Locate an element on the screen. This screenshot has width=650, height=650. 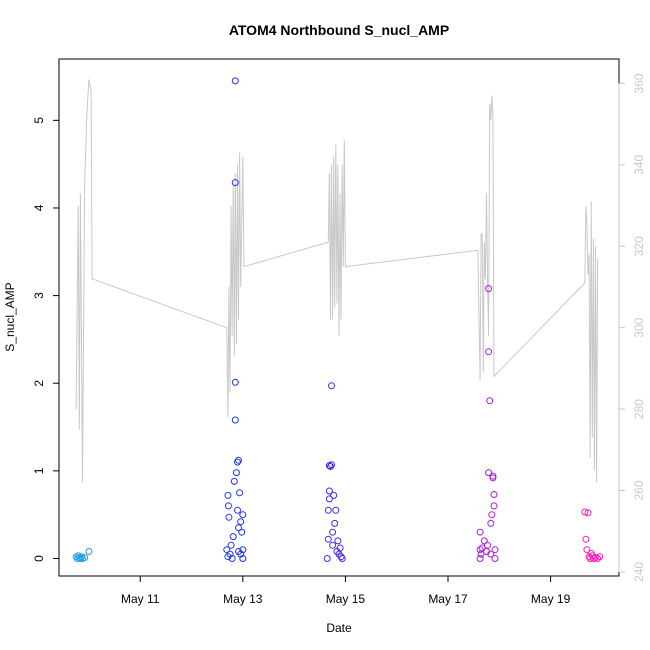
chart-title: ATOM4 Northbound S_nucl_AMP is located at coordinates (339, 30).